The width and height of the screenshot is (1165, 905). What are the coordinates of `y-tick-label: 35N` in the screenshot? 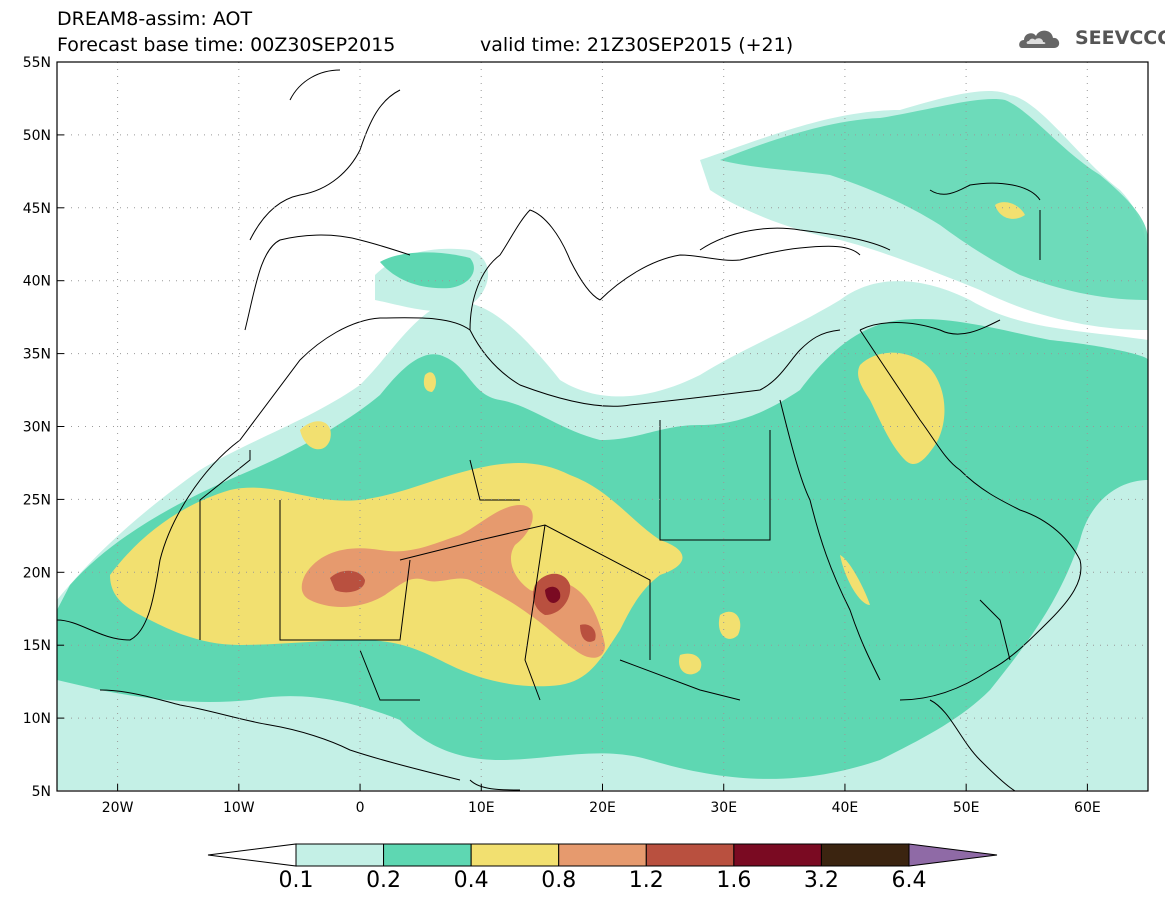 It's located at (37, 355).